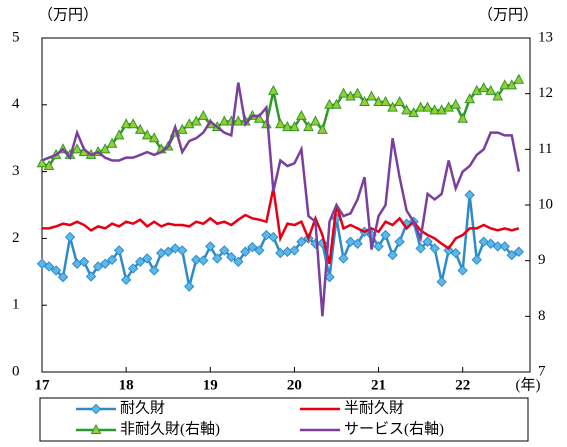 The width and height of the screenshot is (567, 447). Describe the element at coordinates (16, 171) in the screenshot. I see `y-tick-label: 3` at that location.